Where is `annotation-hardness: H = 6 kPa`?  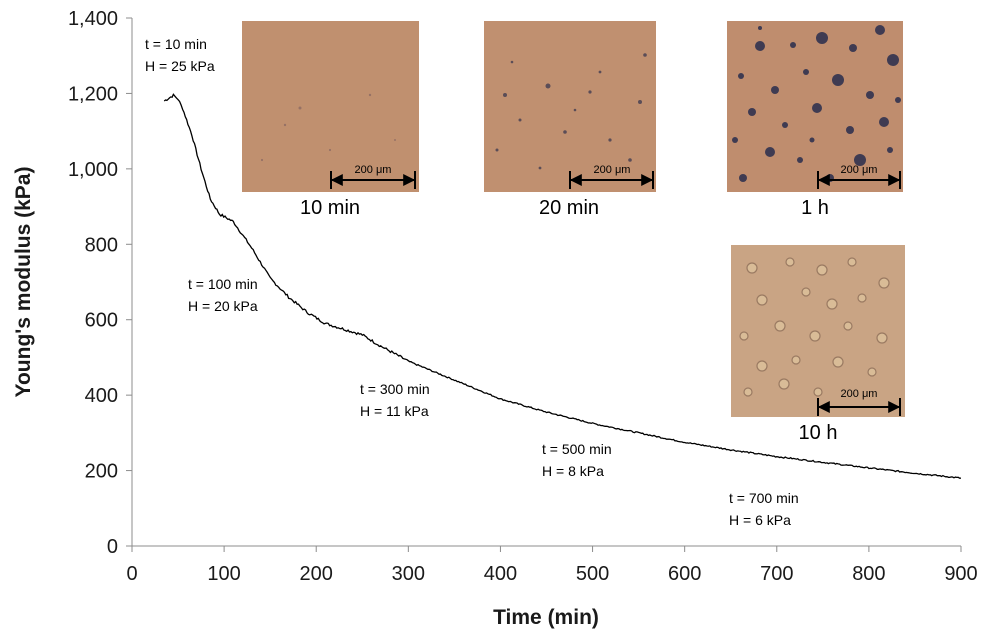
annotation-hardness: H = 6 kPa is located at coordinates (760, 520).